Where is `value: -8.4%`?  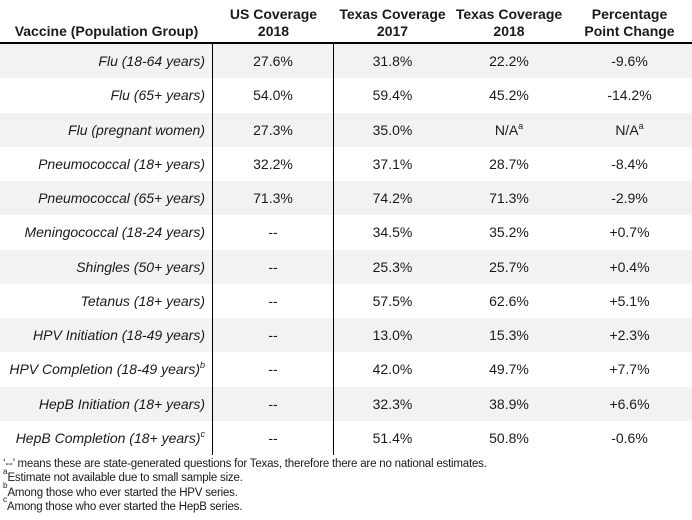
value: -8.4% is located at coordinates (629, 163).